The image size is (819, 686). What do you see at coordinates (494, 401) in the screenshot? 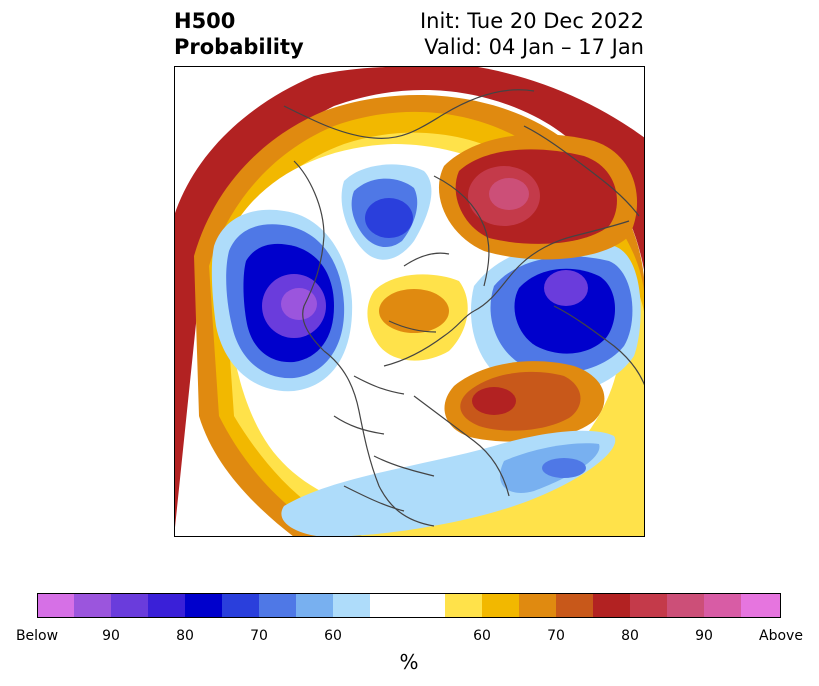
I see `atlantic-high-core` at bounding box center [494, 401].